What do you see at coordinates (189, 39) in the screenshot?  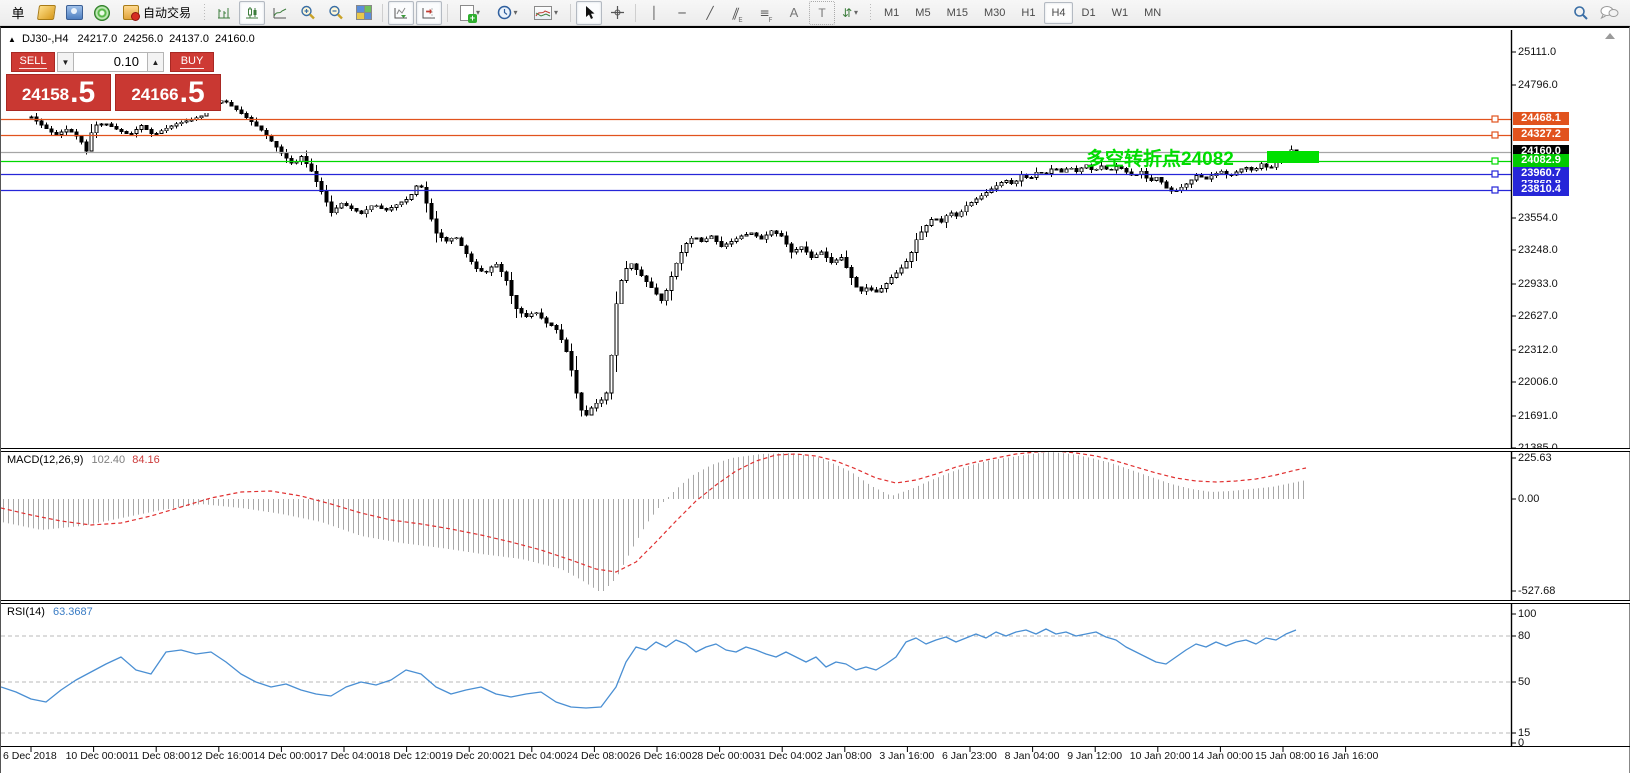 I see `chart-low: 24137.0` at bounding box center [189, 39].